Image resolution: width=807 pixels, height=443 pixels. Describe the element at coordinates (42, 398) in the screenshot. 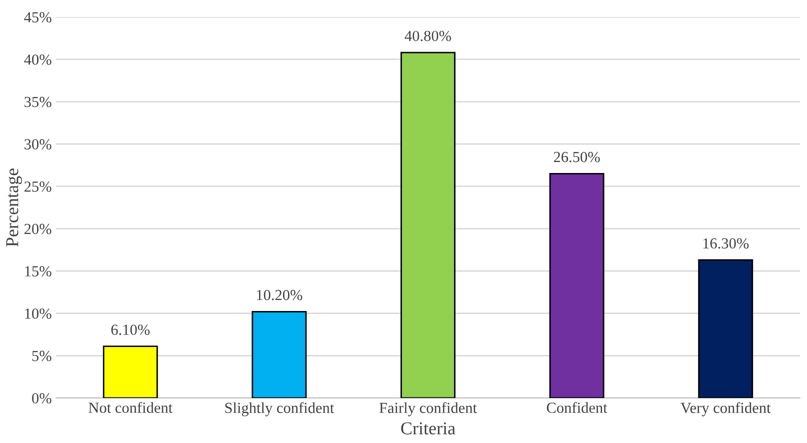

I see `y-tick-label: 0%` at that location.